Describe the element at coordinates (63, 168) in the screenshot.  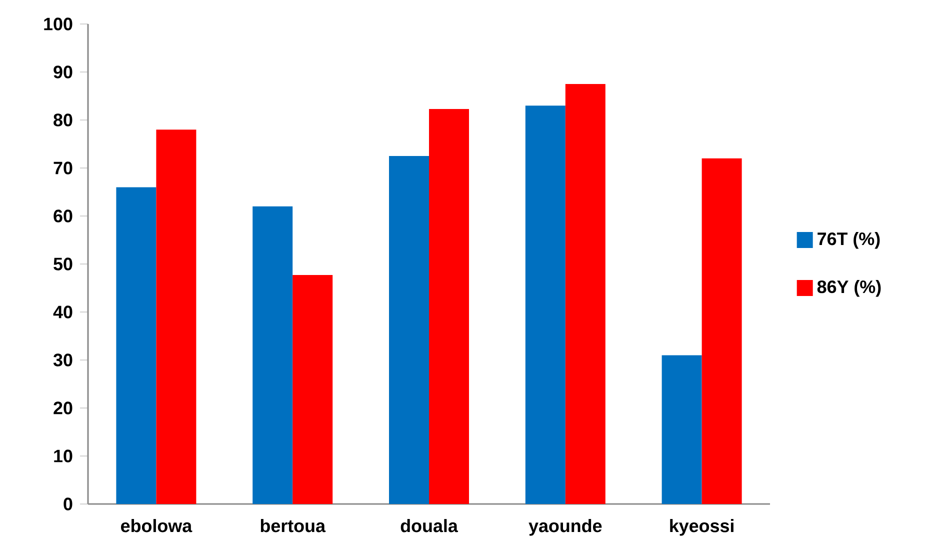
I see `y-tick-label: 70` at that location.